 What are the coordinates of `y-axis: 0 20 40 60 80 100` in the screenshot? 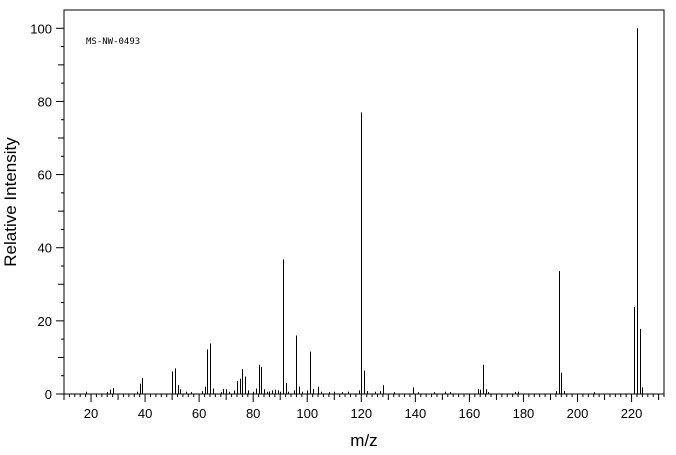 It's located at (47, 211).